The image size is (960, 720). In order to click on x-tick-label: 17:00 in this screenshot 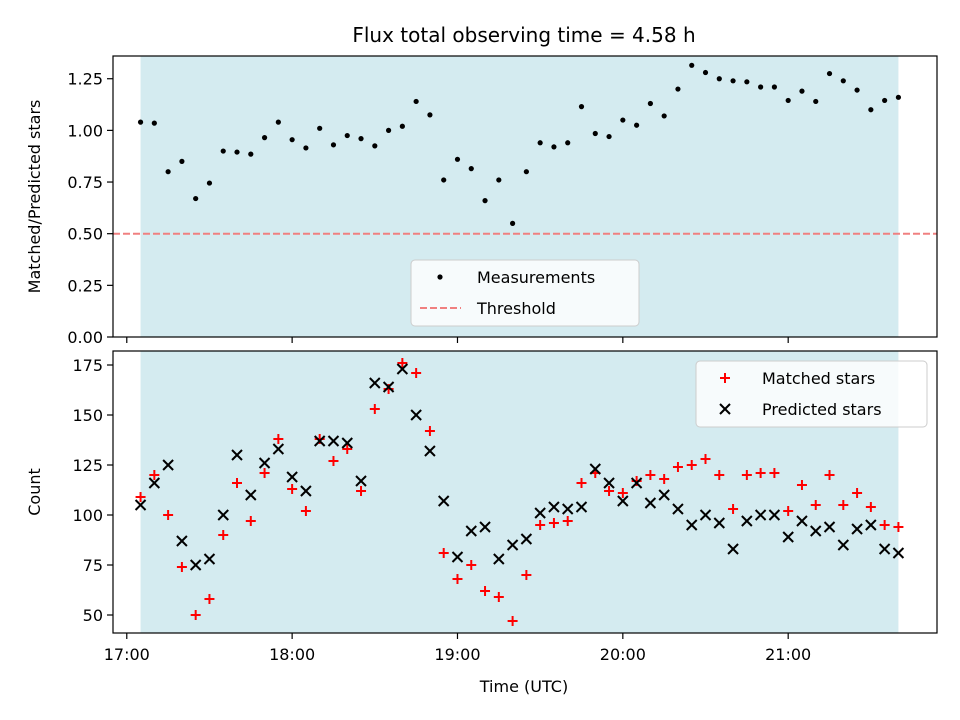, I will do `click(127, 654)`.